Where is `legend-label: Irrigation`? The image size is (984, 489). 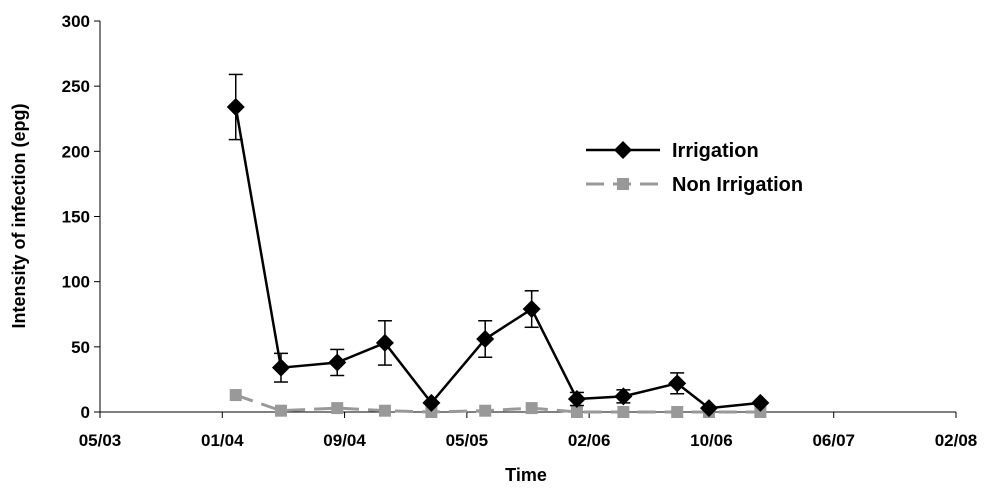
legend-label: Irrigation is located at coordinates (715, 151).